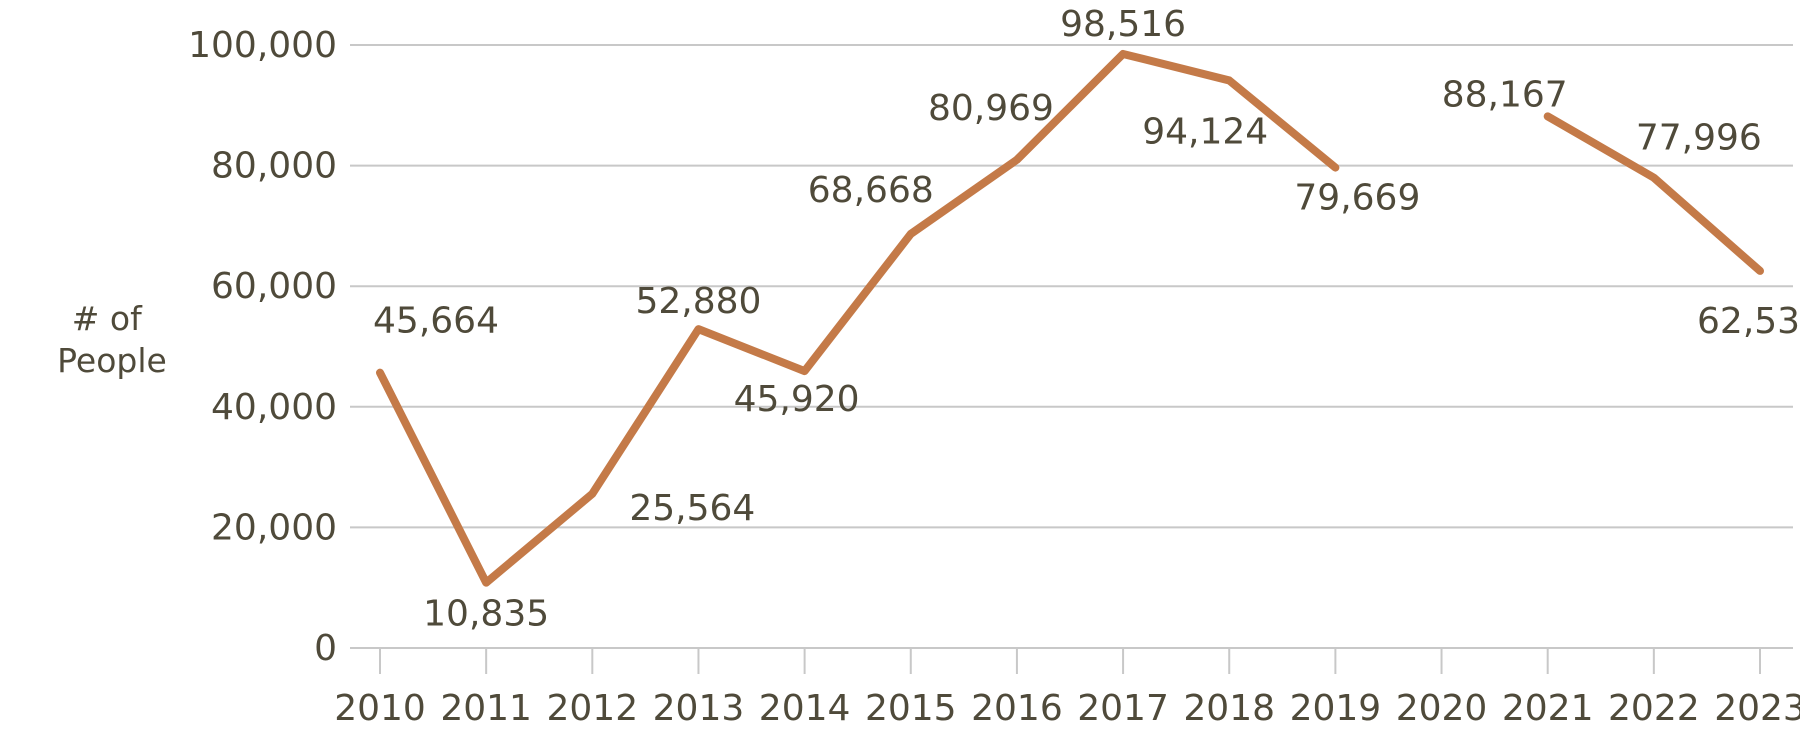 Image resolution: width=1800 pixels, height=753 pixels. Describe the element at coordinates (1336, 708) in the screenshot. I see `x-tick-label: 2019` at that location.